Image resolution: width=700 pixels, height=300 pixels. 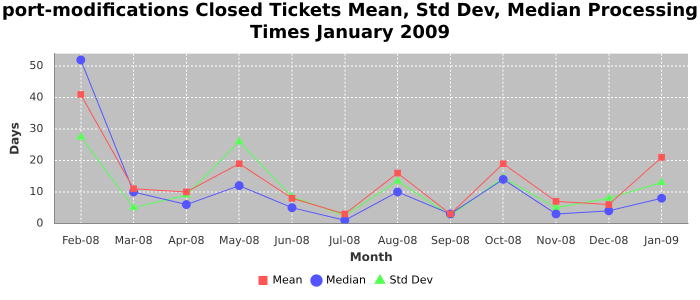 What do you see at coordinates (398, 240) in the screenshot?
I see `x-tick-label: Aug-08` at bounding box center [398, 240].